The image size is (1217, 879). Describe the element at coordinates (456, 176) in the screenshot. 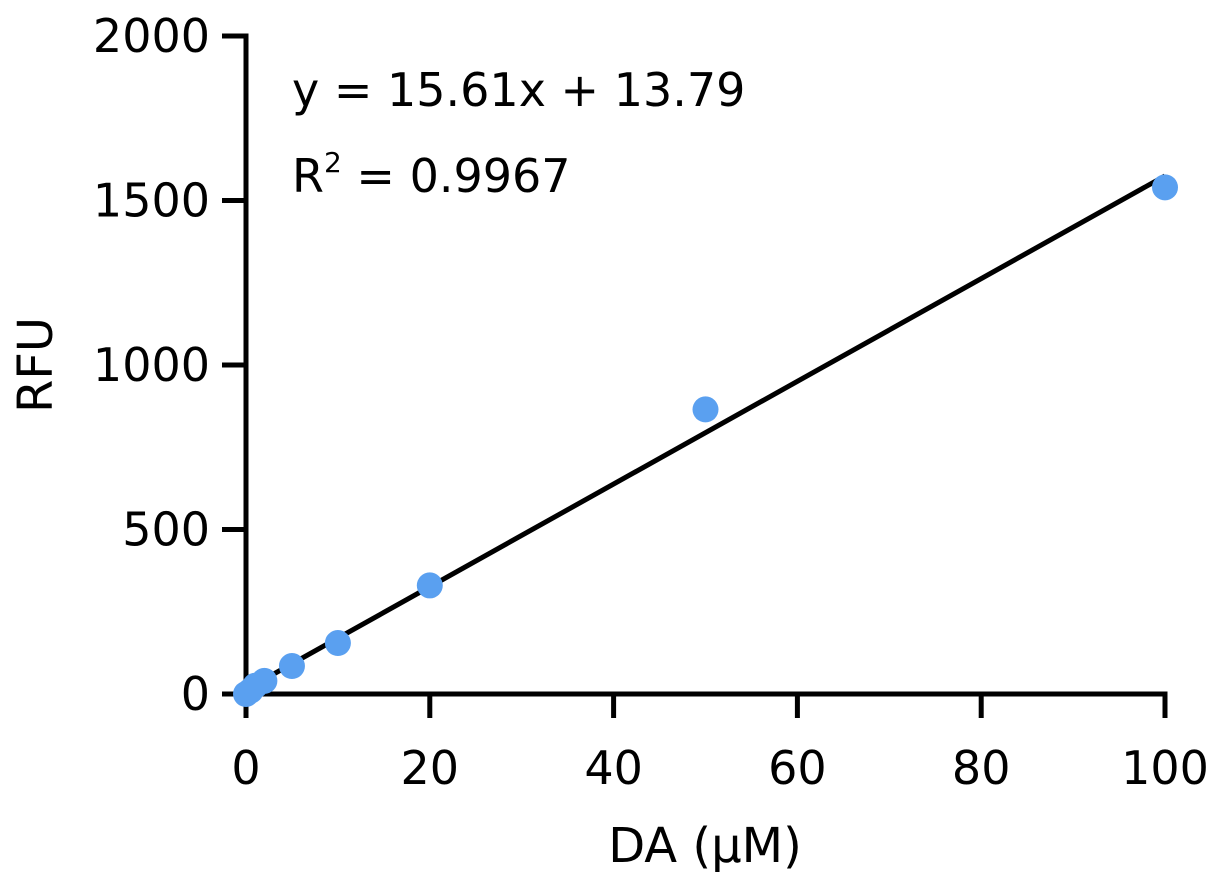

I see `r-squared-value: = 0.9967` at that location.